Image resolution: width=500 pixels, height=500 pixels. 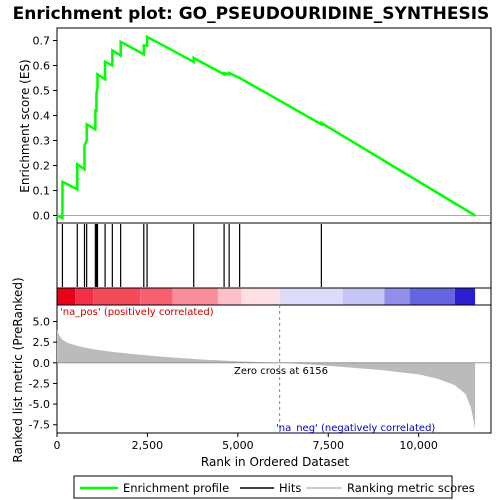 What do you see at coordinates (176, 488) in the screenshot?
I see `legend-enrichment-label: Enrichment profile` at bounding box center [176, 488].